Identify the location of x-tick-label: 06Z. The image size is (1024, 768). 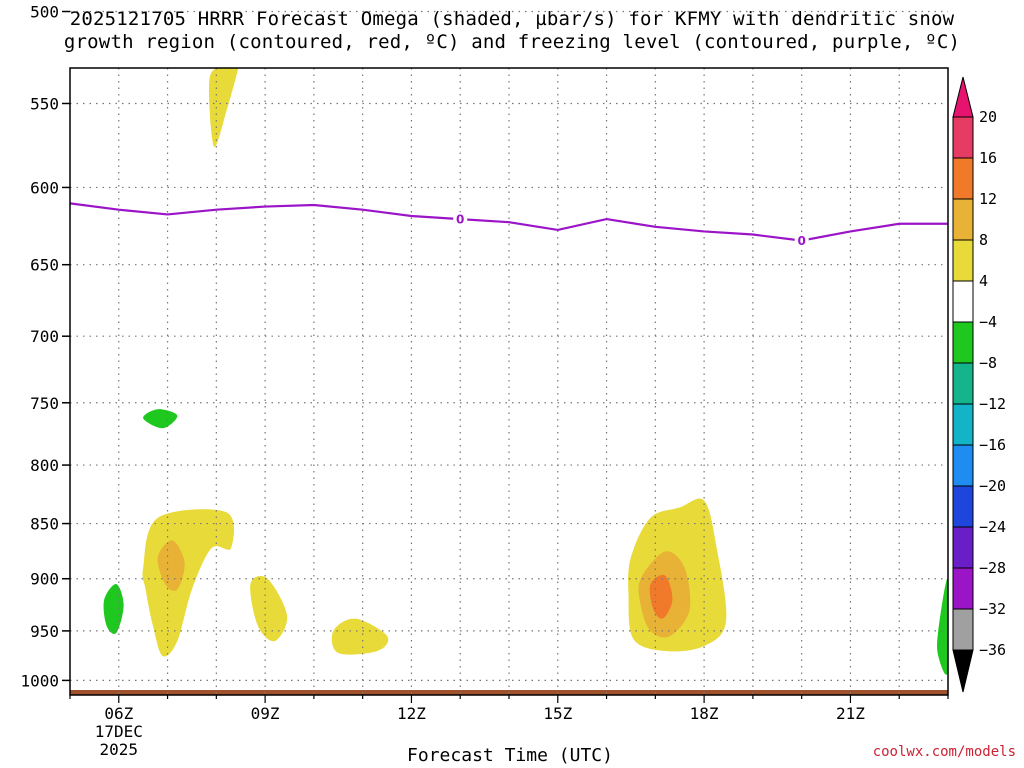
(118, 713).